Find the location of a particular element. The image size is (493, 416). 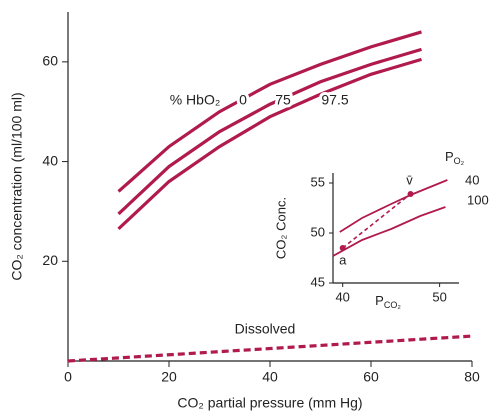

x-tick-label: 80 is located at coordinates (472, 377).